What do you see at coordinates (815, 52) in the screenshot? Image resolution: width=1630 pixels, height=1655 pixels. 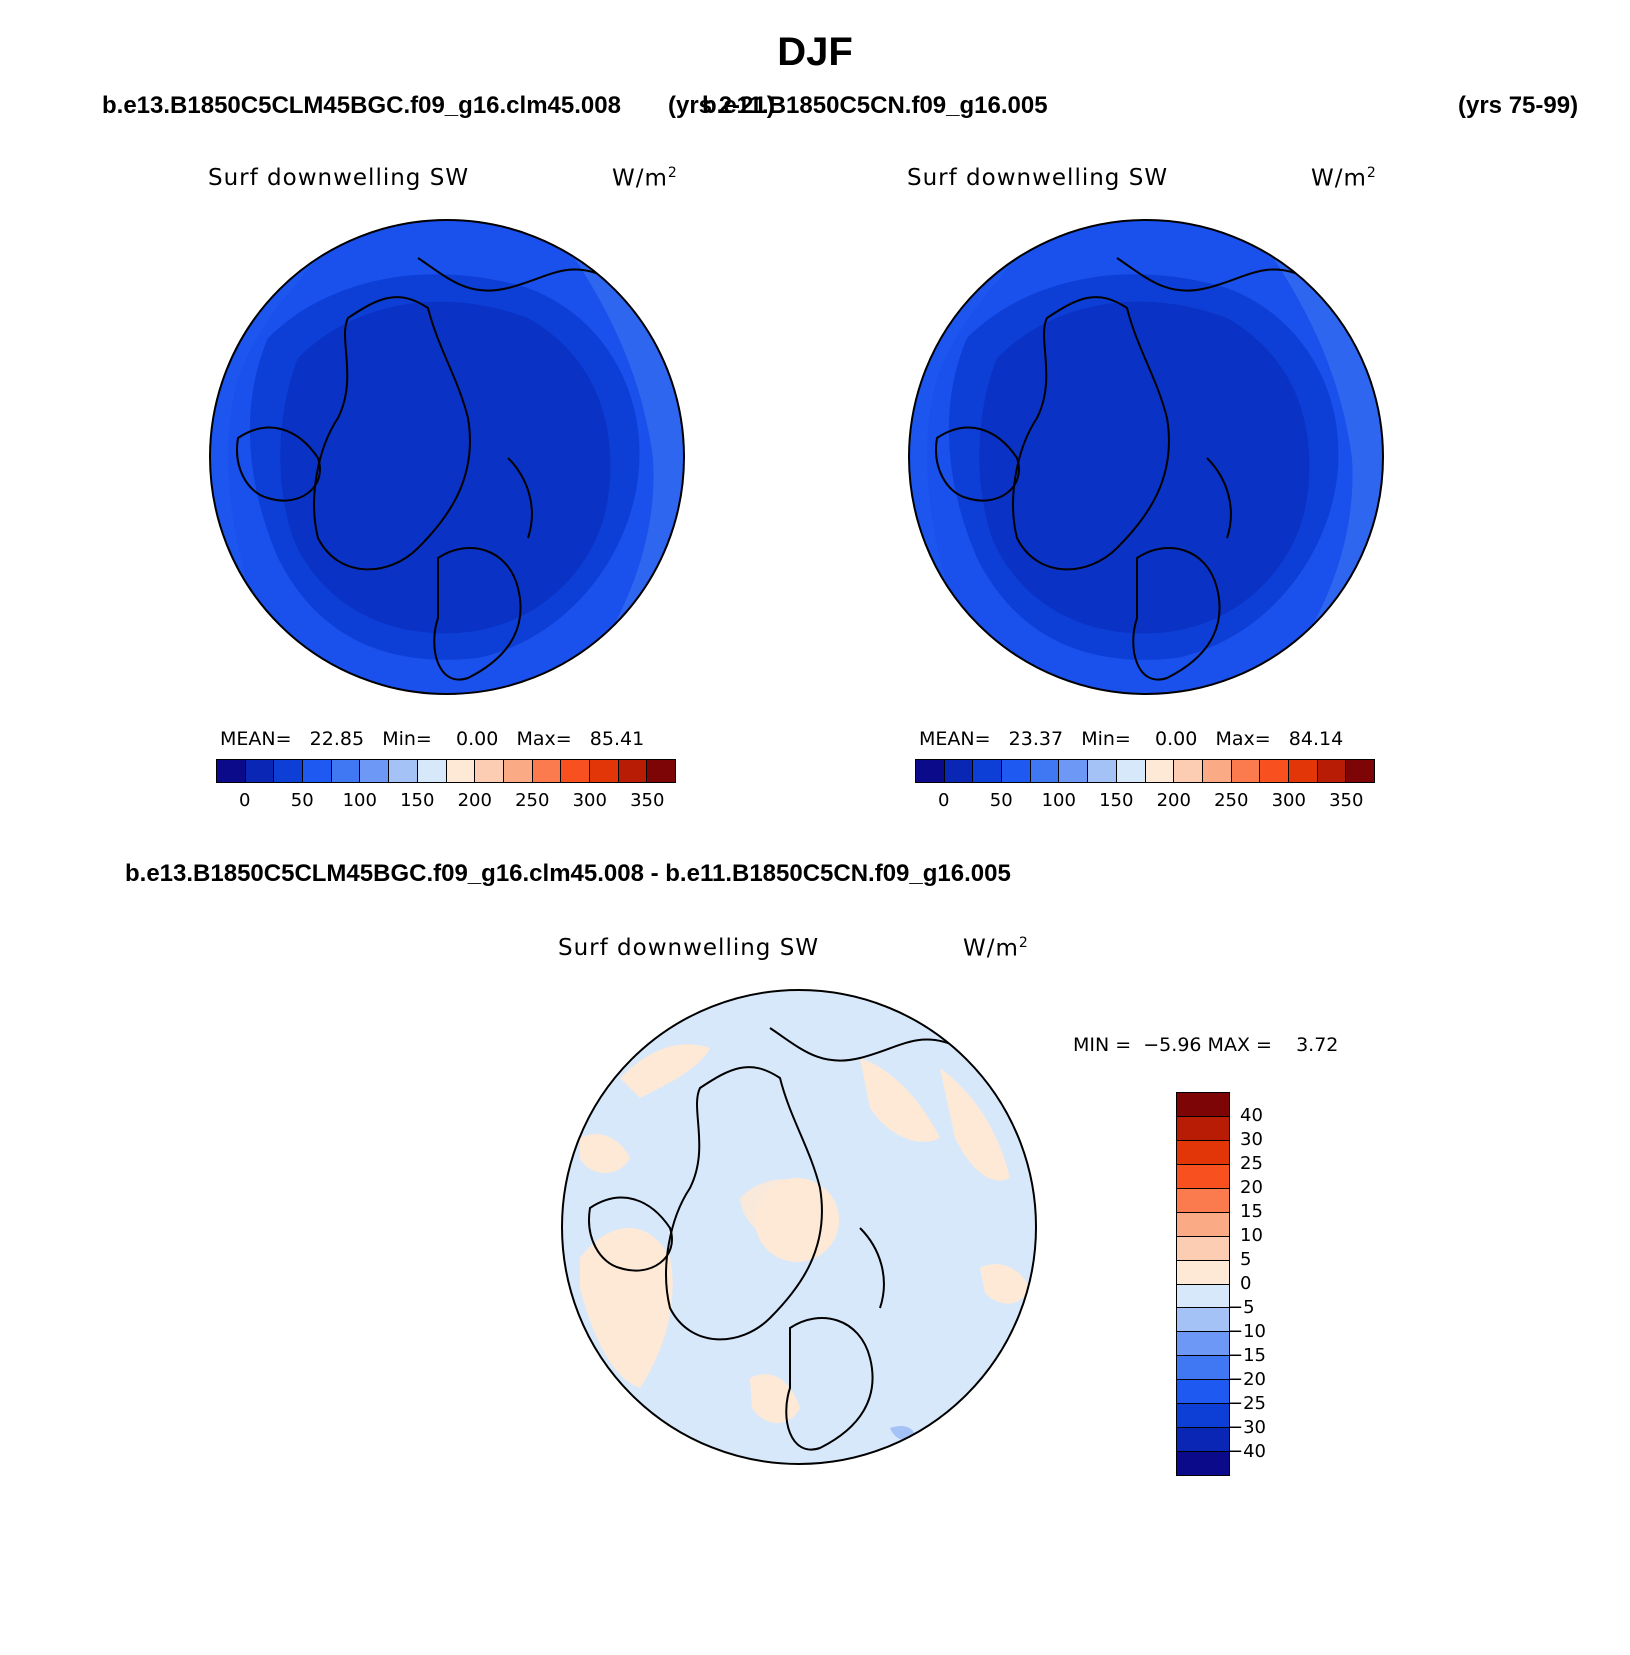 I see `figure-title: DJF` at bounding box center [815, 52].